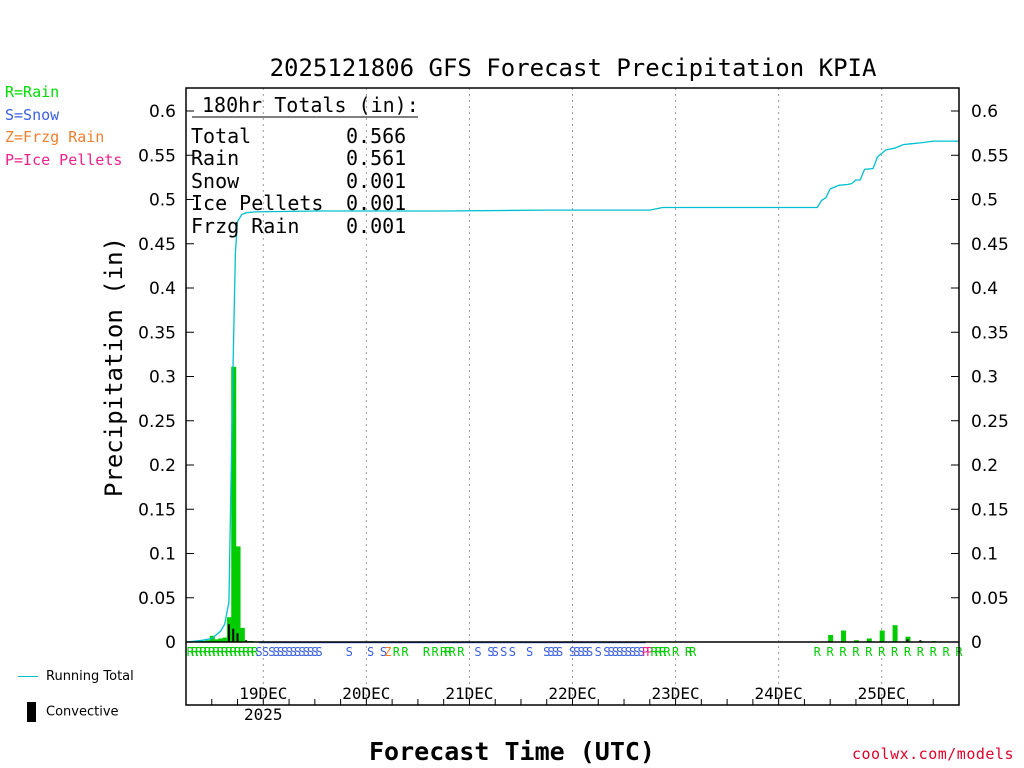  I want to click on legend-ice-pellets: P=Ice Pellets, so click(64, 159).